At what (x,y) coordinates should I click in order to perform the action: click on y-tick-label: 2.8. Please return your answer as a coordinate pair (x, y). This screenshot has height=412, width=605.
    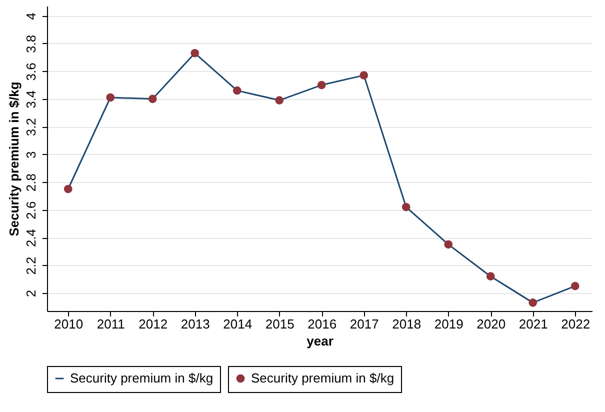
    Looking at the image, I should click on (31, 183).